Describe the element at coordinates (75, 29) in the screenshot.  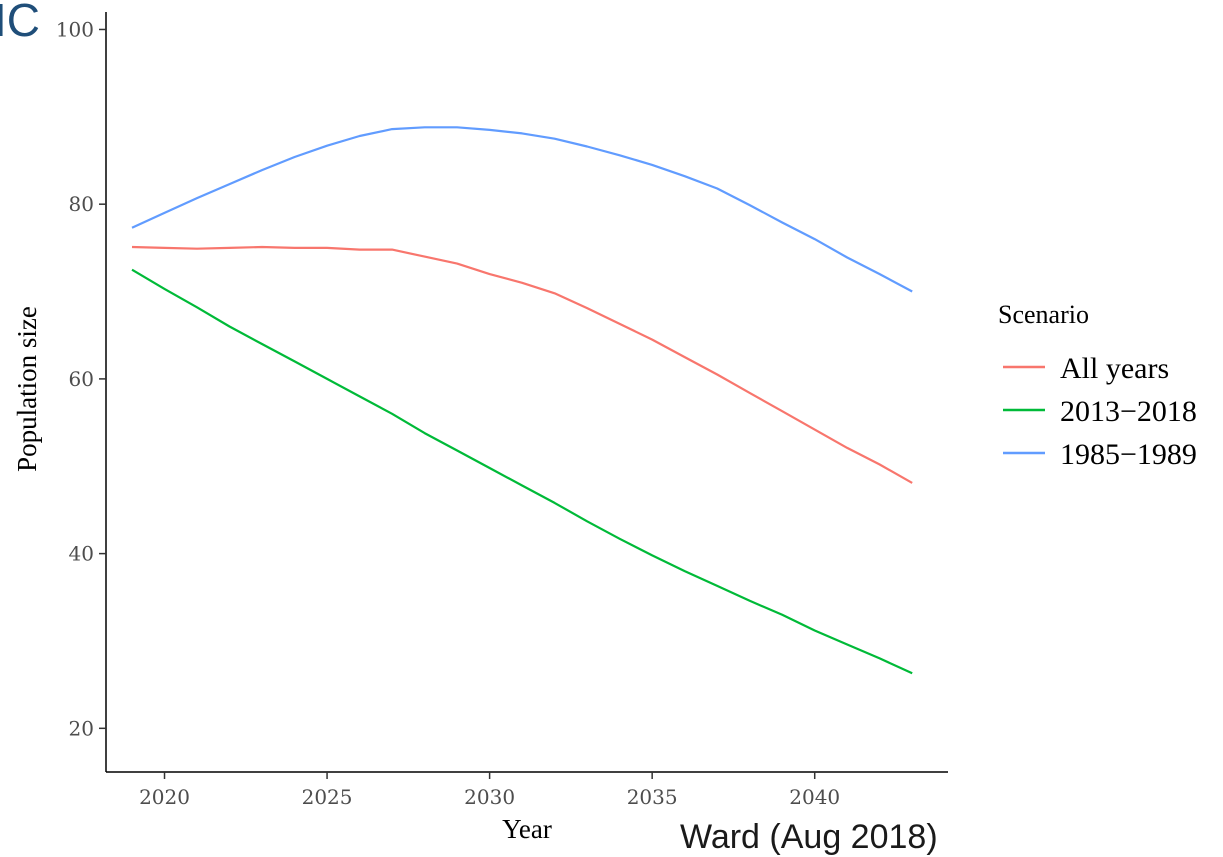
I see `y-tick-label: 100` at that location.